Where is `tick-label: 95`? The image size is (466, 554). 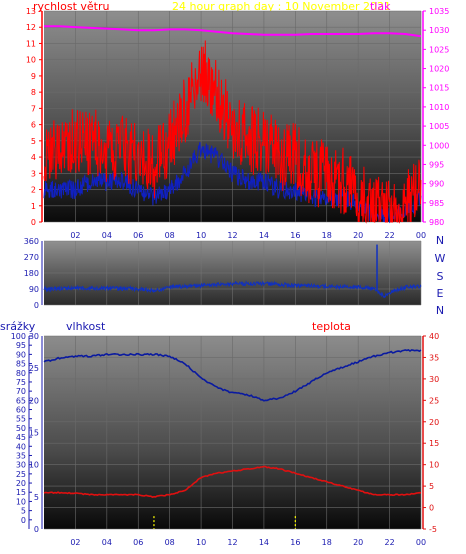
tick-label: 95 is located at coordinates (21, 345).